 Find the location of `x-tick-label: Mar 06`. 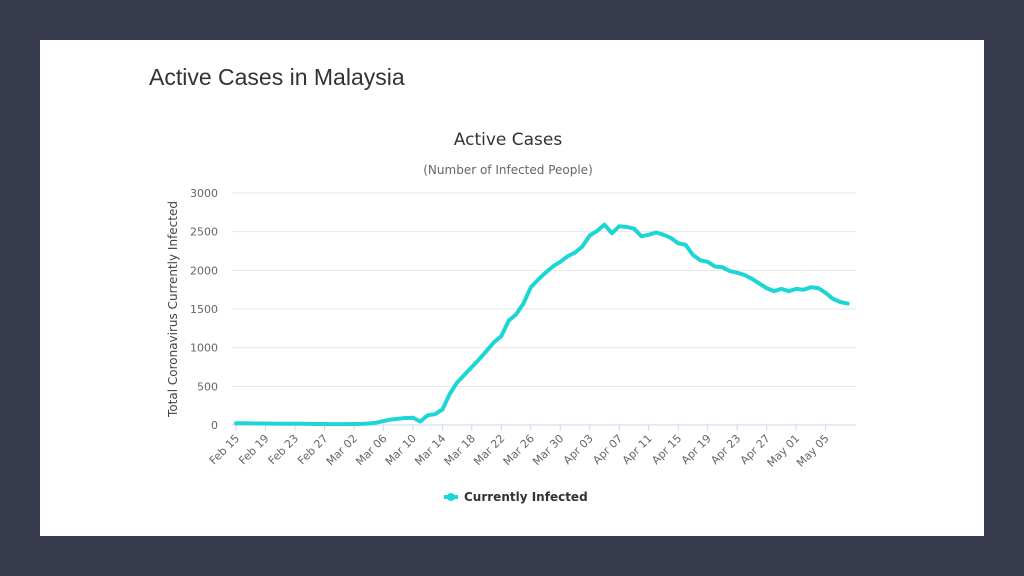

x-tick-label: Mar 06 is located at coordinates (371, 450).